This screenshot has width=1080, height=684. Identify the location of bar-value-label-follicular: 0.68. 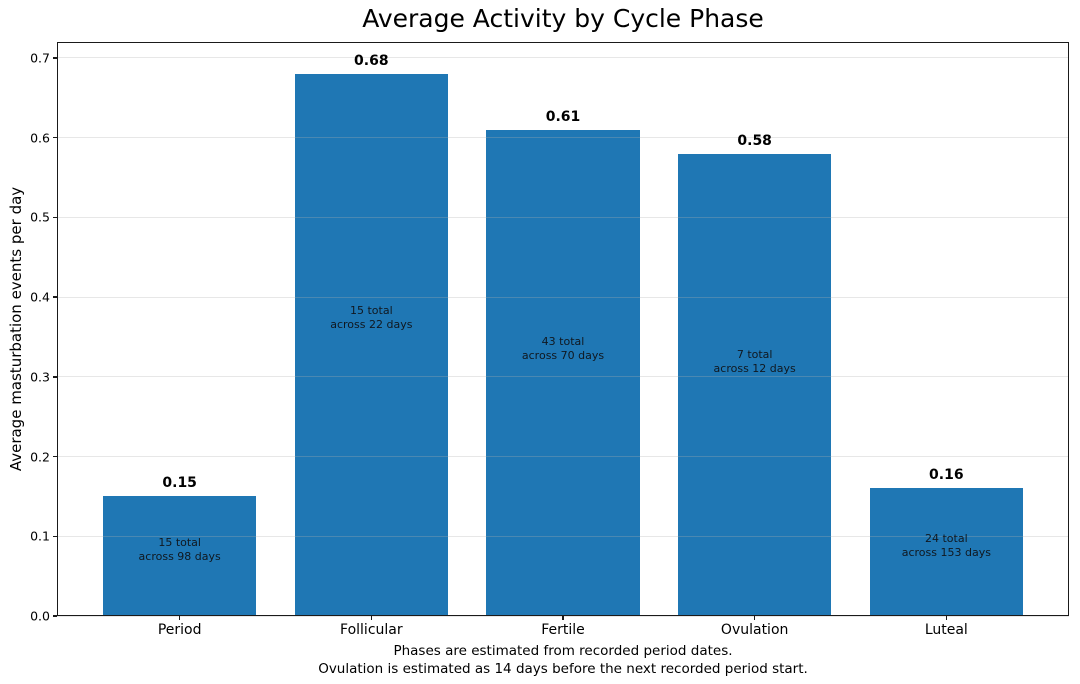
(371, 60).